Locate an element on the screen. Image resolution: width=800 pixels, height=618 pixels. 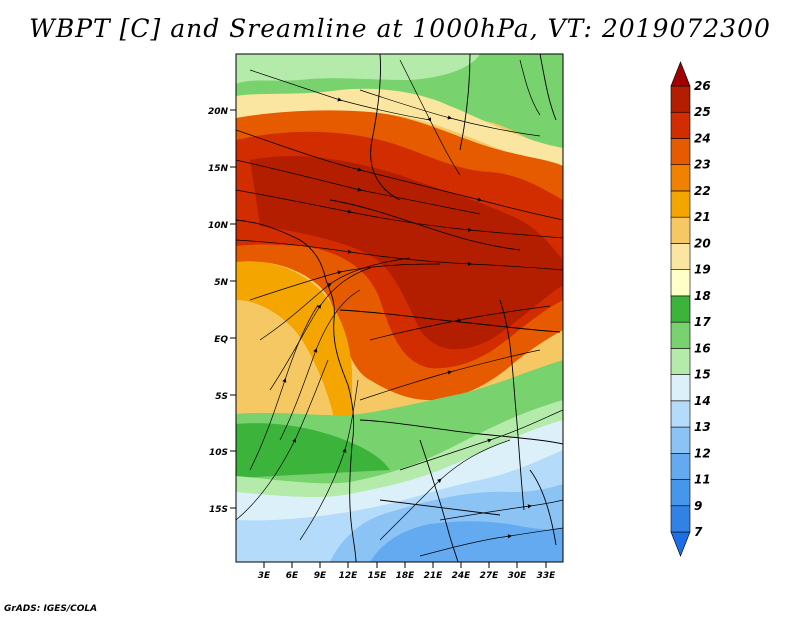
lat-label: EQ is located at coordinates (221, 340).